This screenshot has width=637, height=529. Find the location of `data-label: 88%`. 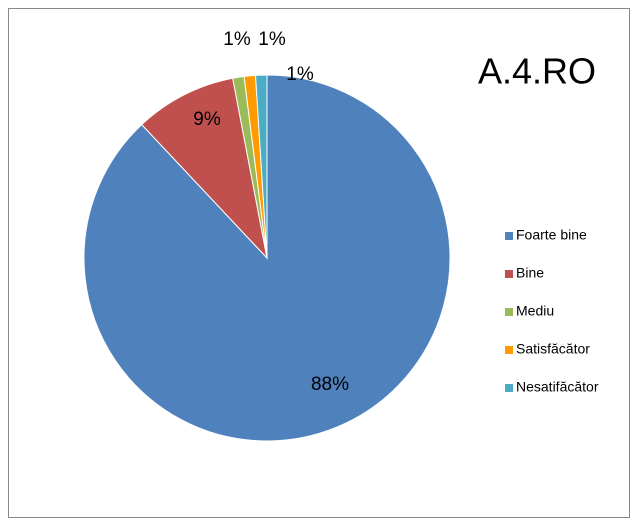

data-label: 88% is located at coordinates (330, 384).